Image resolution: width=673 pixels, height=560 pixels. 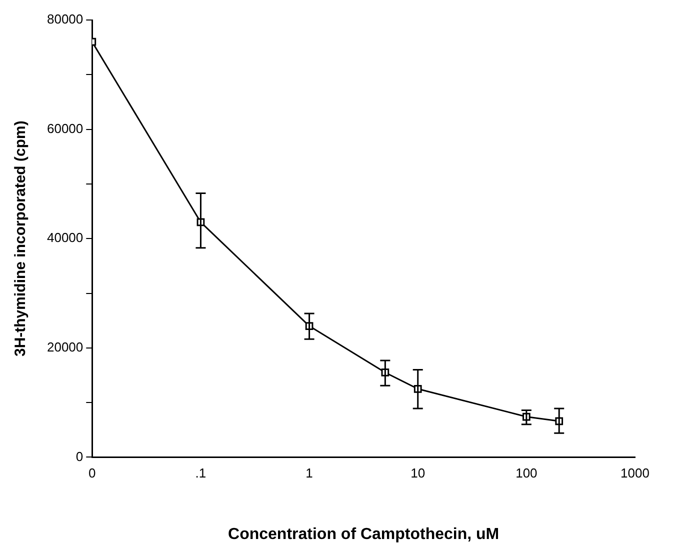 I want to click on y-tick-label: 80000, so click(x=65, y=19).